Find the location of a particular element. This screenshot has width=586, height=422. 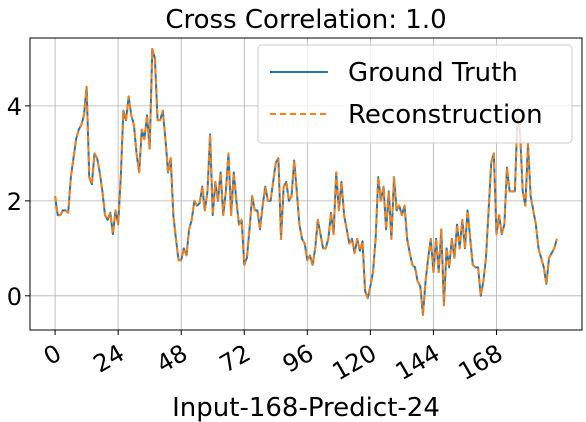

x-tick-label: 144 is located at coordinates (418, 362).